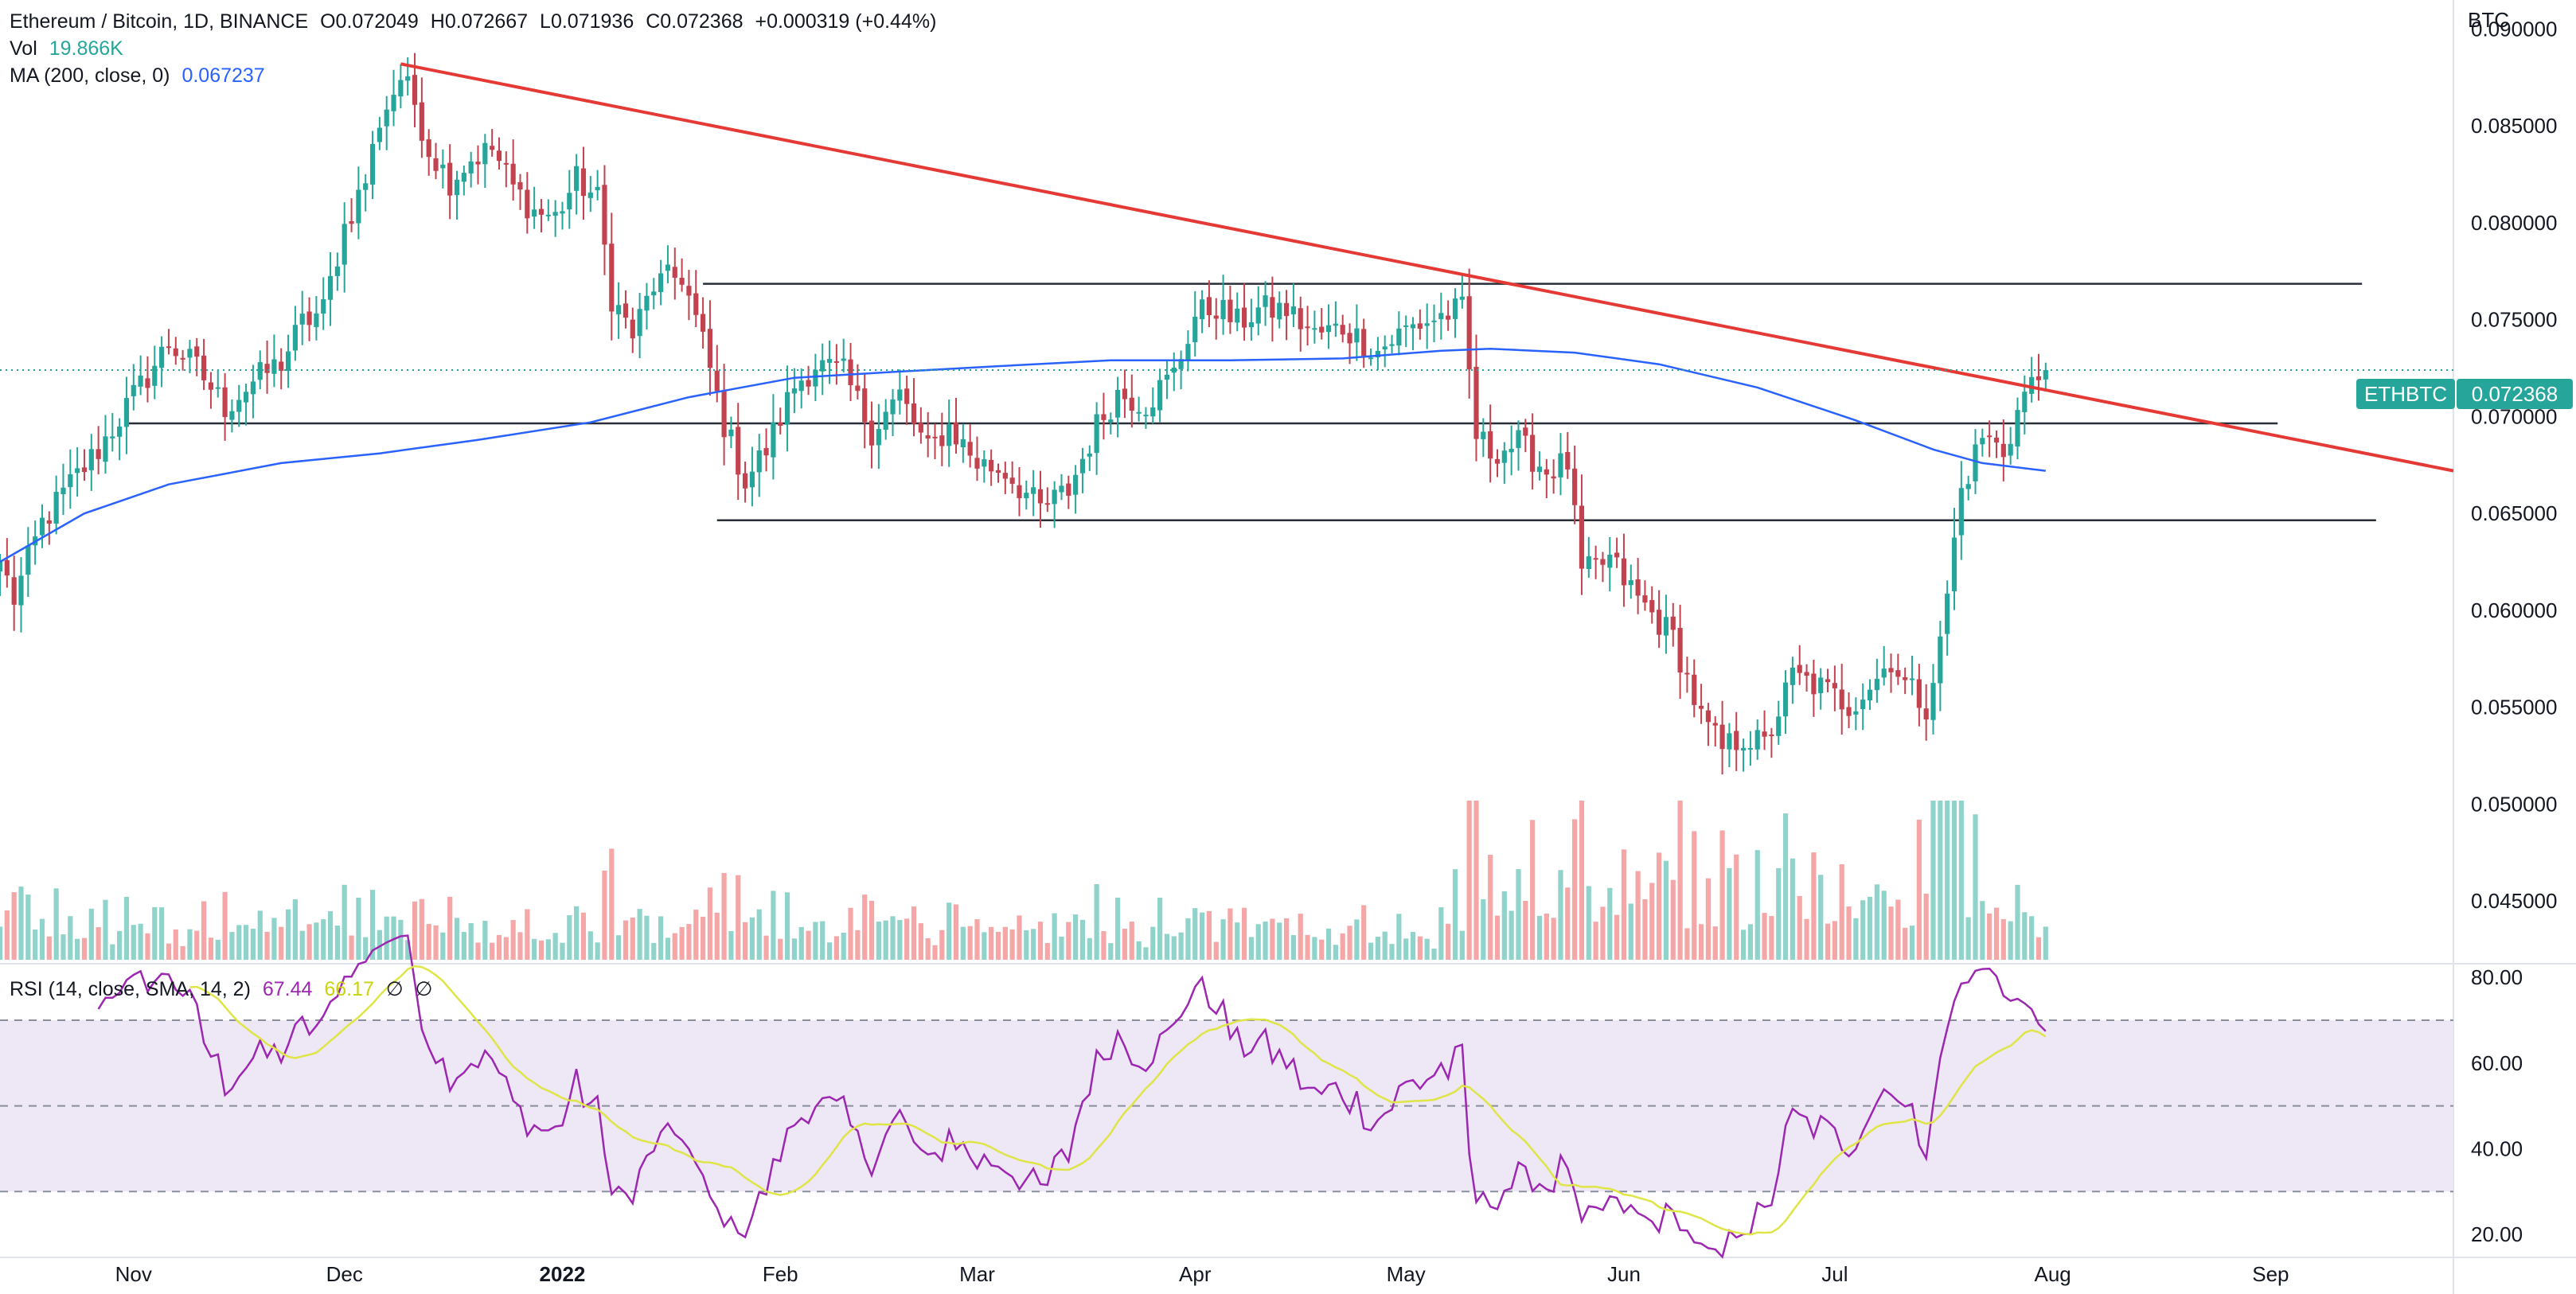 This screenshot has width=2576, height=1294. I want to click on legend-rsi-ma-value: 66.17, so click(349, 989).